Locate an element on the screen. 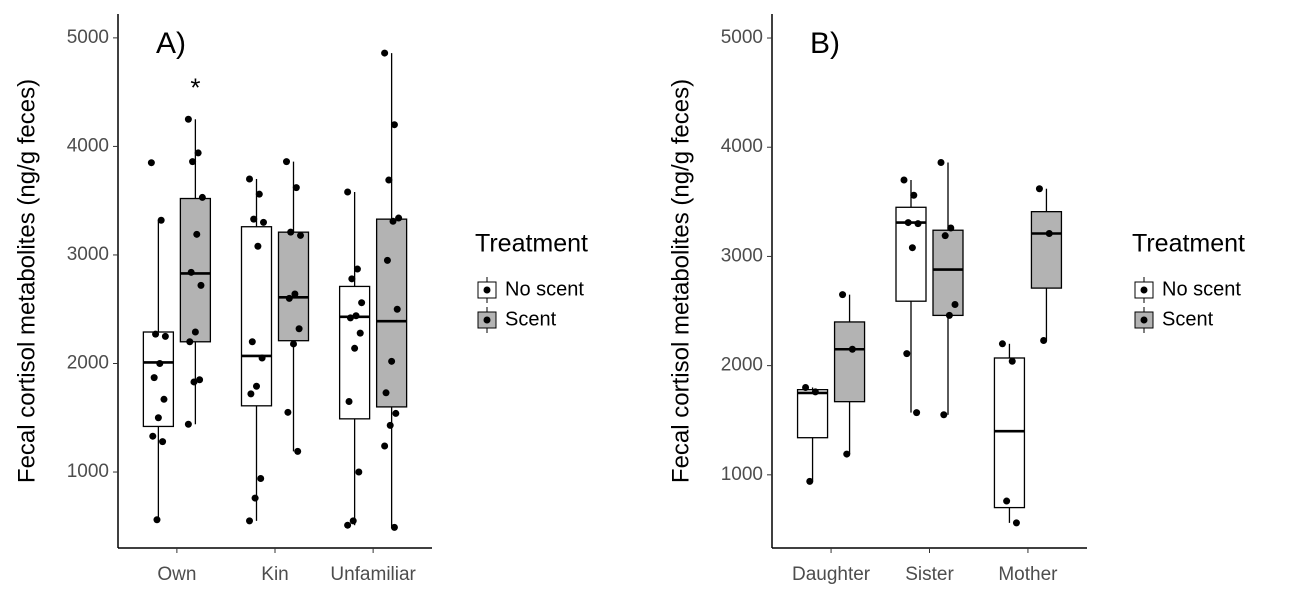 This screenshot has width=1296, height=590. x-tick-label: Mother is located at coordinates (1028, 574).